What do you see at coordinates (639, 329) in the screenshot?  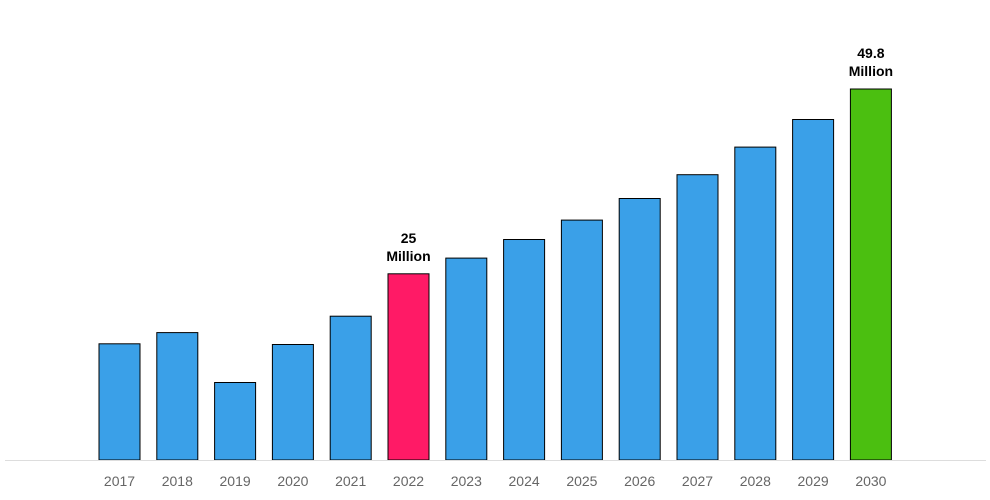 I see `bar-2026` at bounding box center [639, 329].